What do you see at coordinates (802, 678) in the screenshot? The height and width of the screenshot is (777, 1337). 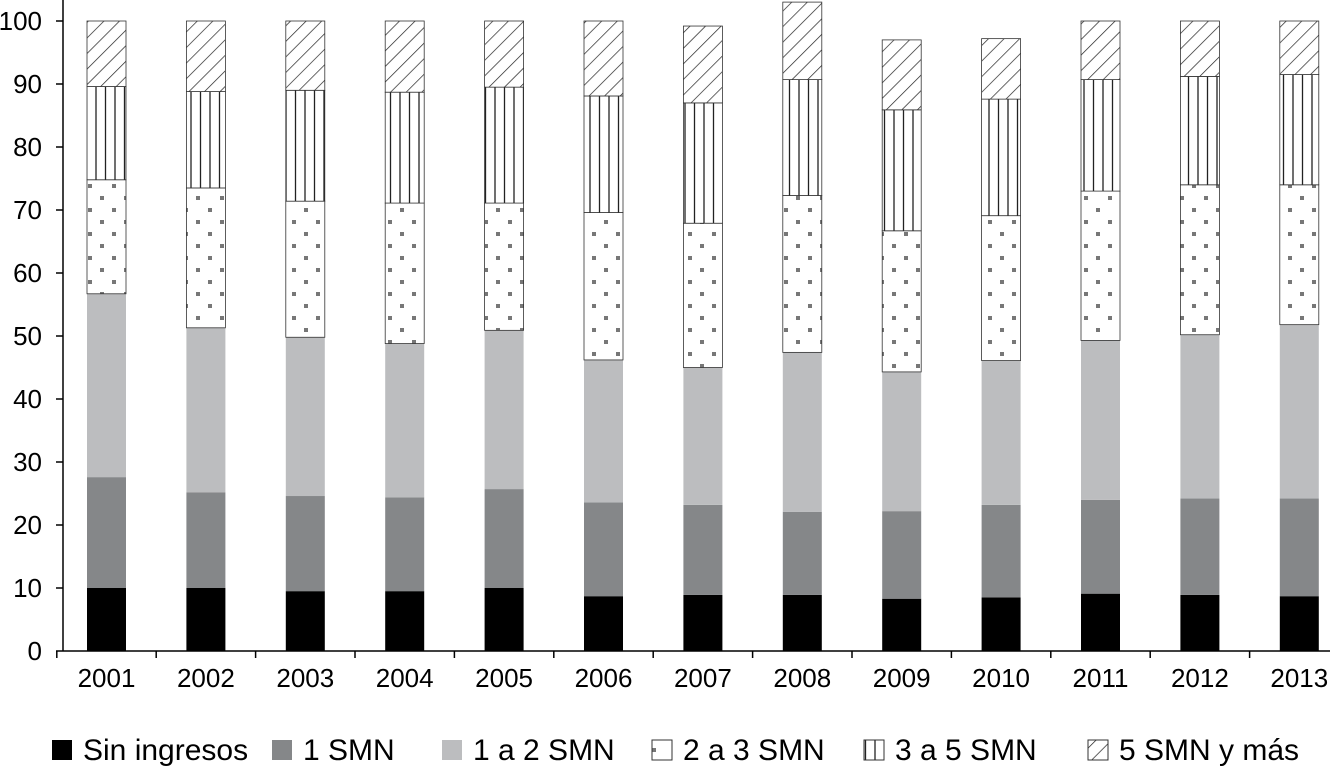 I see `x-tick-label: 2008` at bounding box center [802, 678].